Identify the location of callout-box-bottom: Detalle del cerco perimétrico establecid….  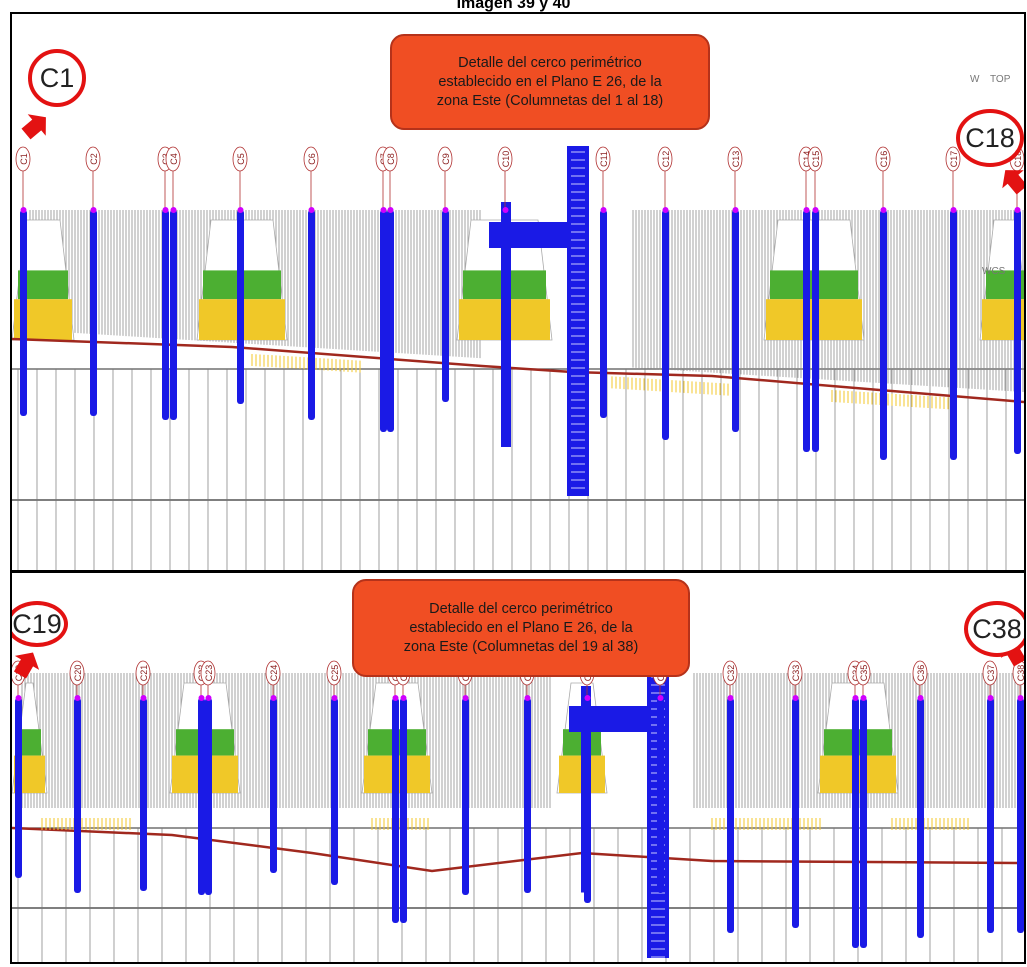
(521, 628).